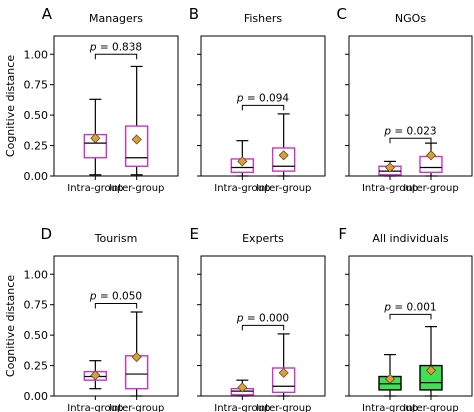 The width and height of the screenshot is (474, 412). What do you see at coordinates (267, 318) in the screenshot?
I see `p-value-text: = 0.000` at bounding box center [267, 318].